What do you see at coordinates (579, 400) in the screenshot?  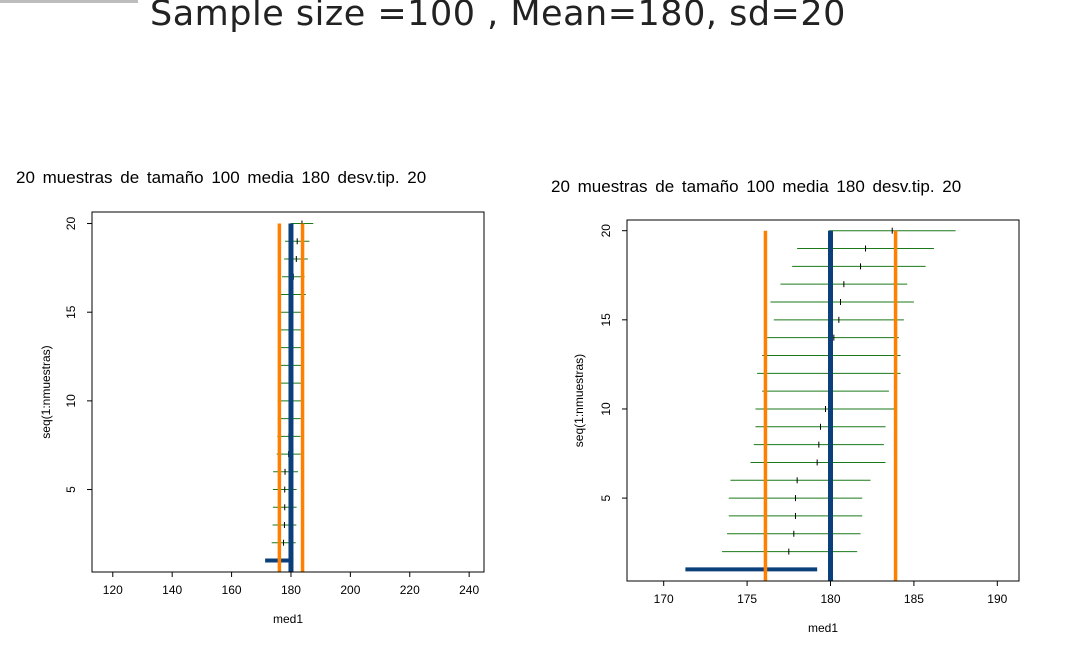 I see `right-y-axis-label: seq(1:nmuestras)` at bounding box center [579, 400].